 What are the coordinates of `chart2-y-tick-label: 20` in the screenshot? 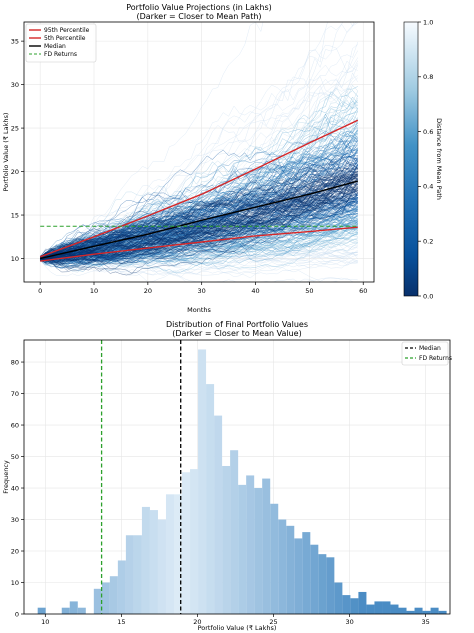 It's located at (15, 551).